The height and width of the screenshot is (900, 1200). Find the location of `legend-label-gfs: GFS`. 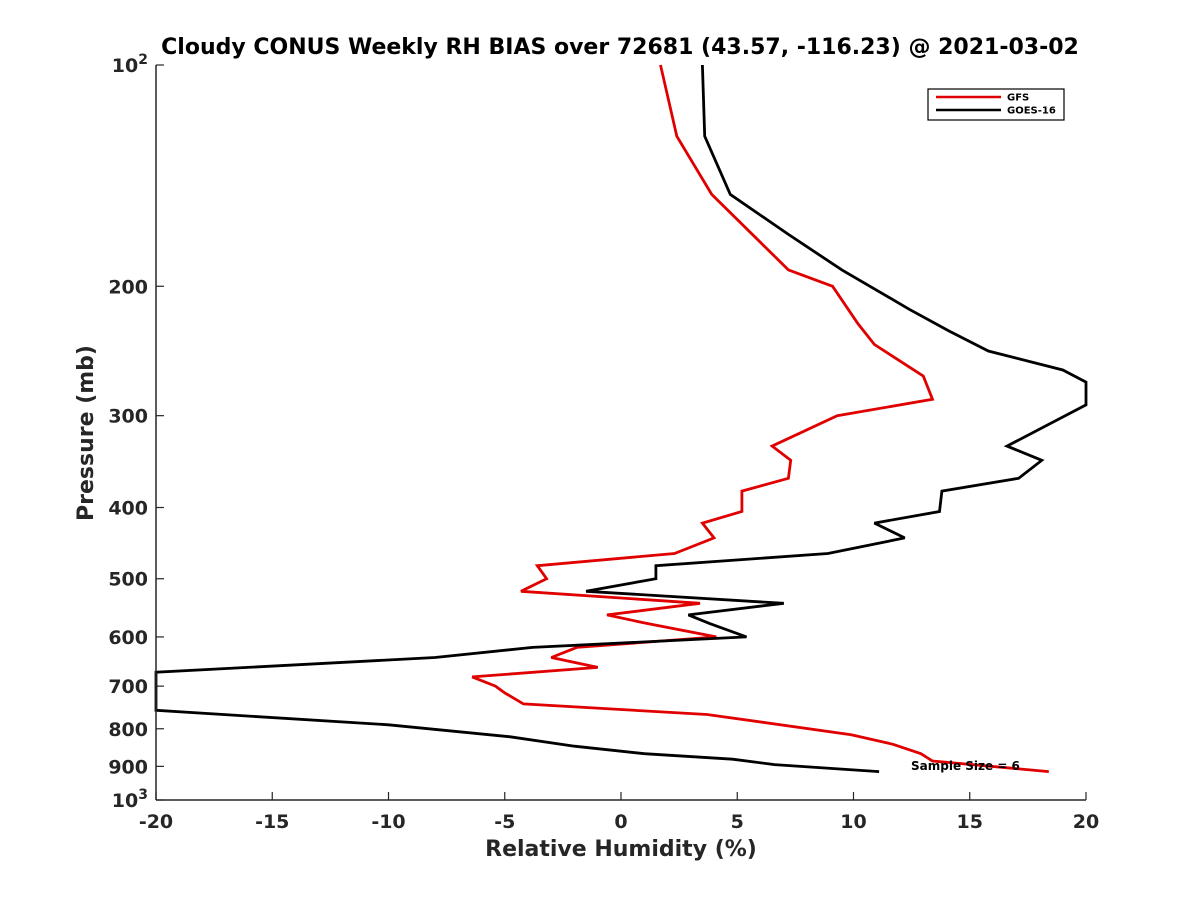

legend-label-gfs: GFS is located at coordinates (1018, 98).